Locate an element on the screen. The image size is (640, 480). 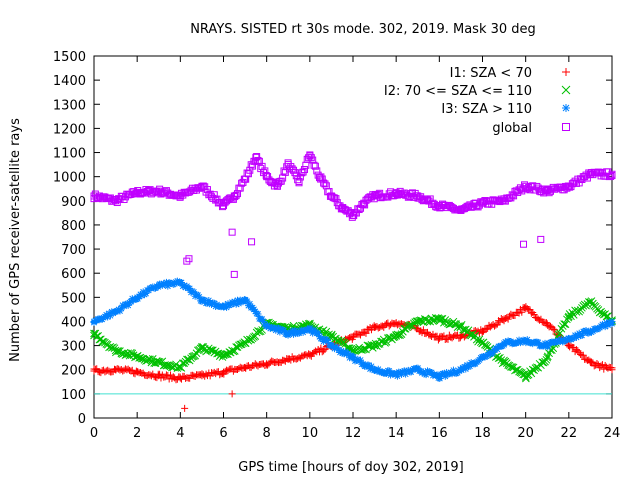
x-tick-label: 2 is located at coordinates (137, 433).